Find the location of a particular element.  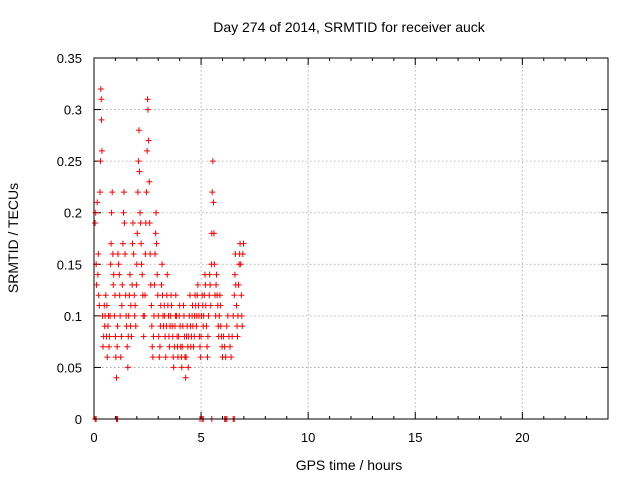

y-tick-label: 0.3 is located at coordinates (73, 110).